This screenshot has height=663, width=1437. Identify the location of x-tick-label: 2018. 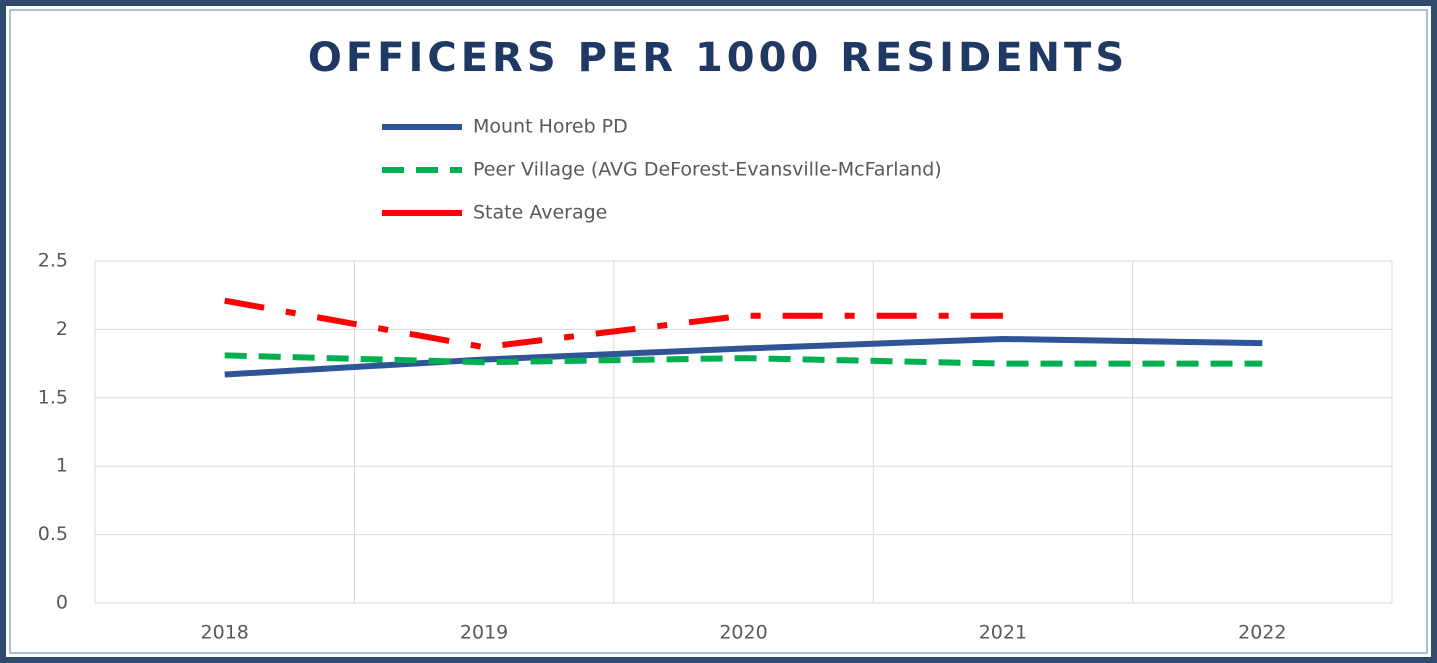
(225, 633).